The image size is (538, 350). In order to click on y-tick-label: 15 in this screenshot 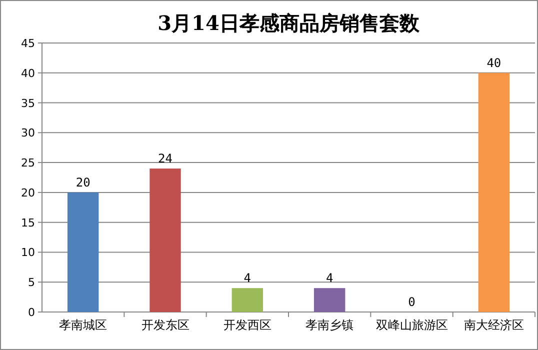, I will do `click(28, 223)`.